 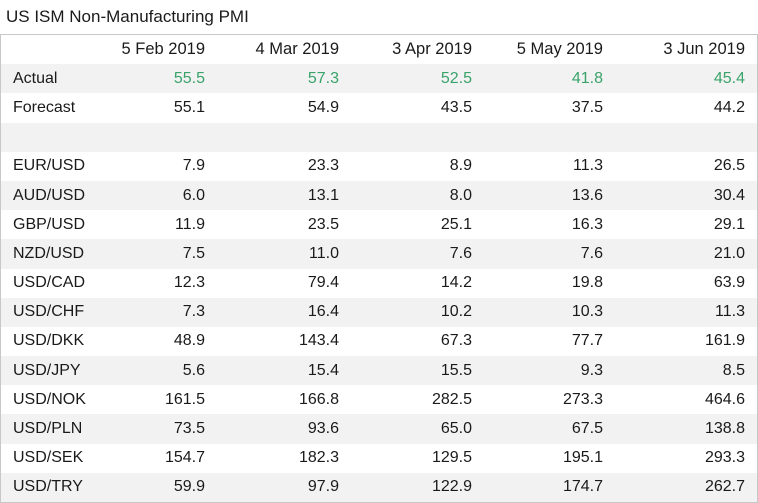 What do you see at coordinates (284, 371) in the screenshot?
I see `table-cell: 15.4` at bounding box center [284, 371].